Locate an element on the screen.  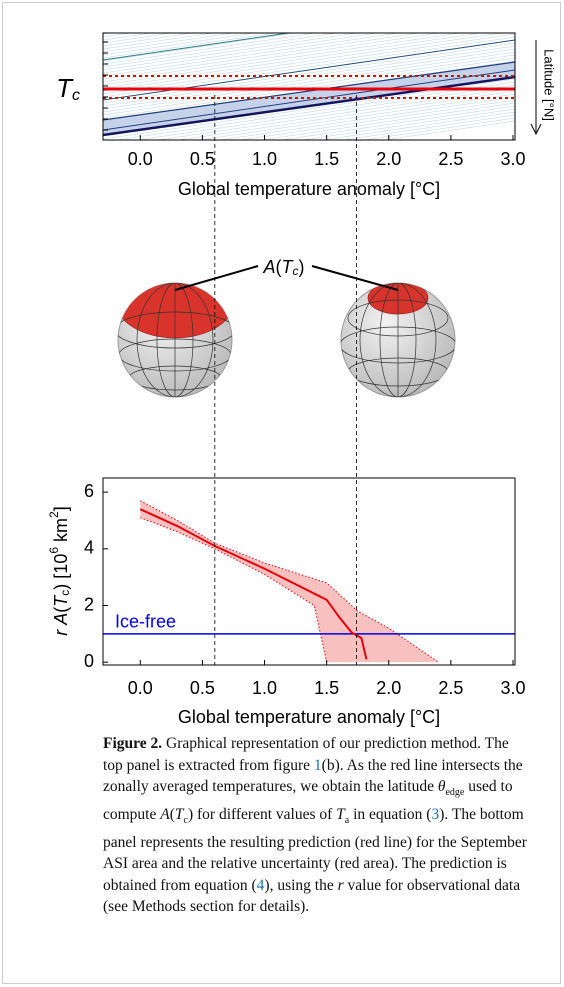
y-tick-label: 2 is located at coordinates (89, 604).